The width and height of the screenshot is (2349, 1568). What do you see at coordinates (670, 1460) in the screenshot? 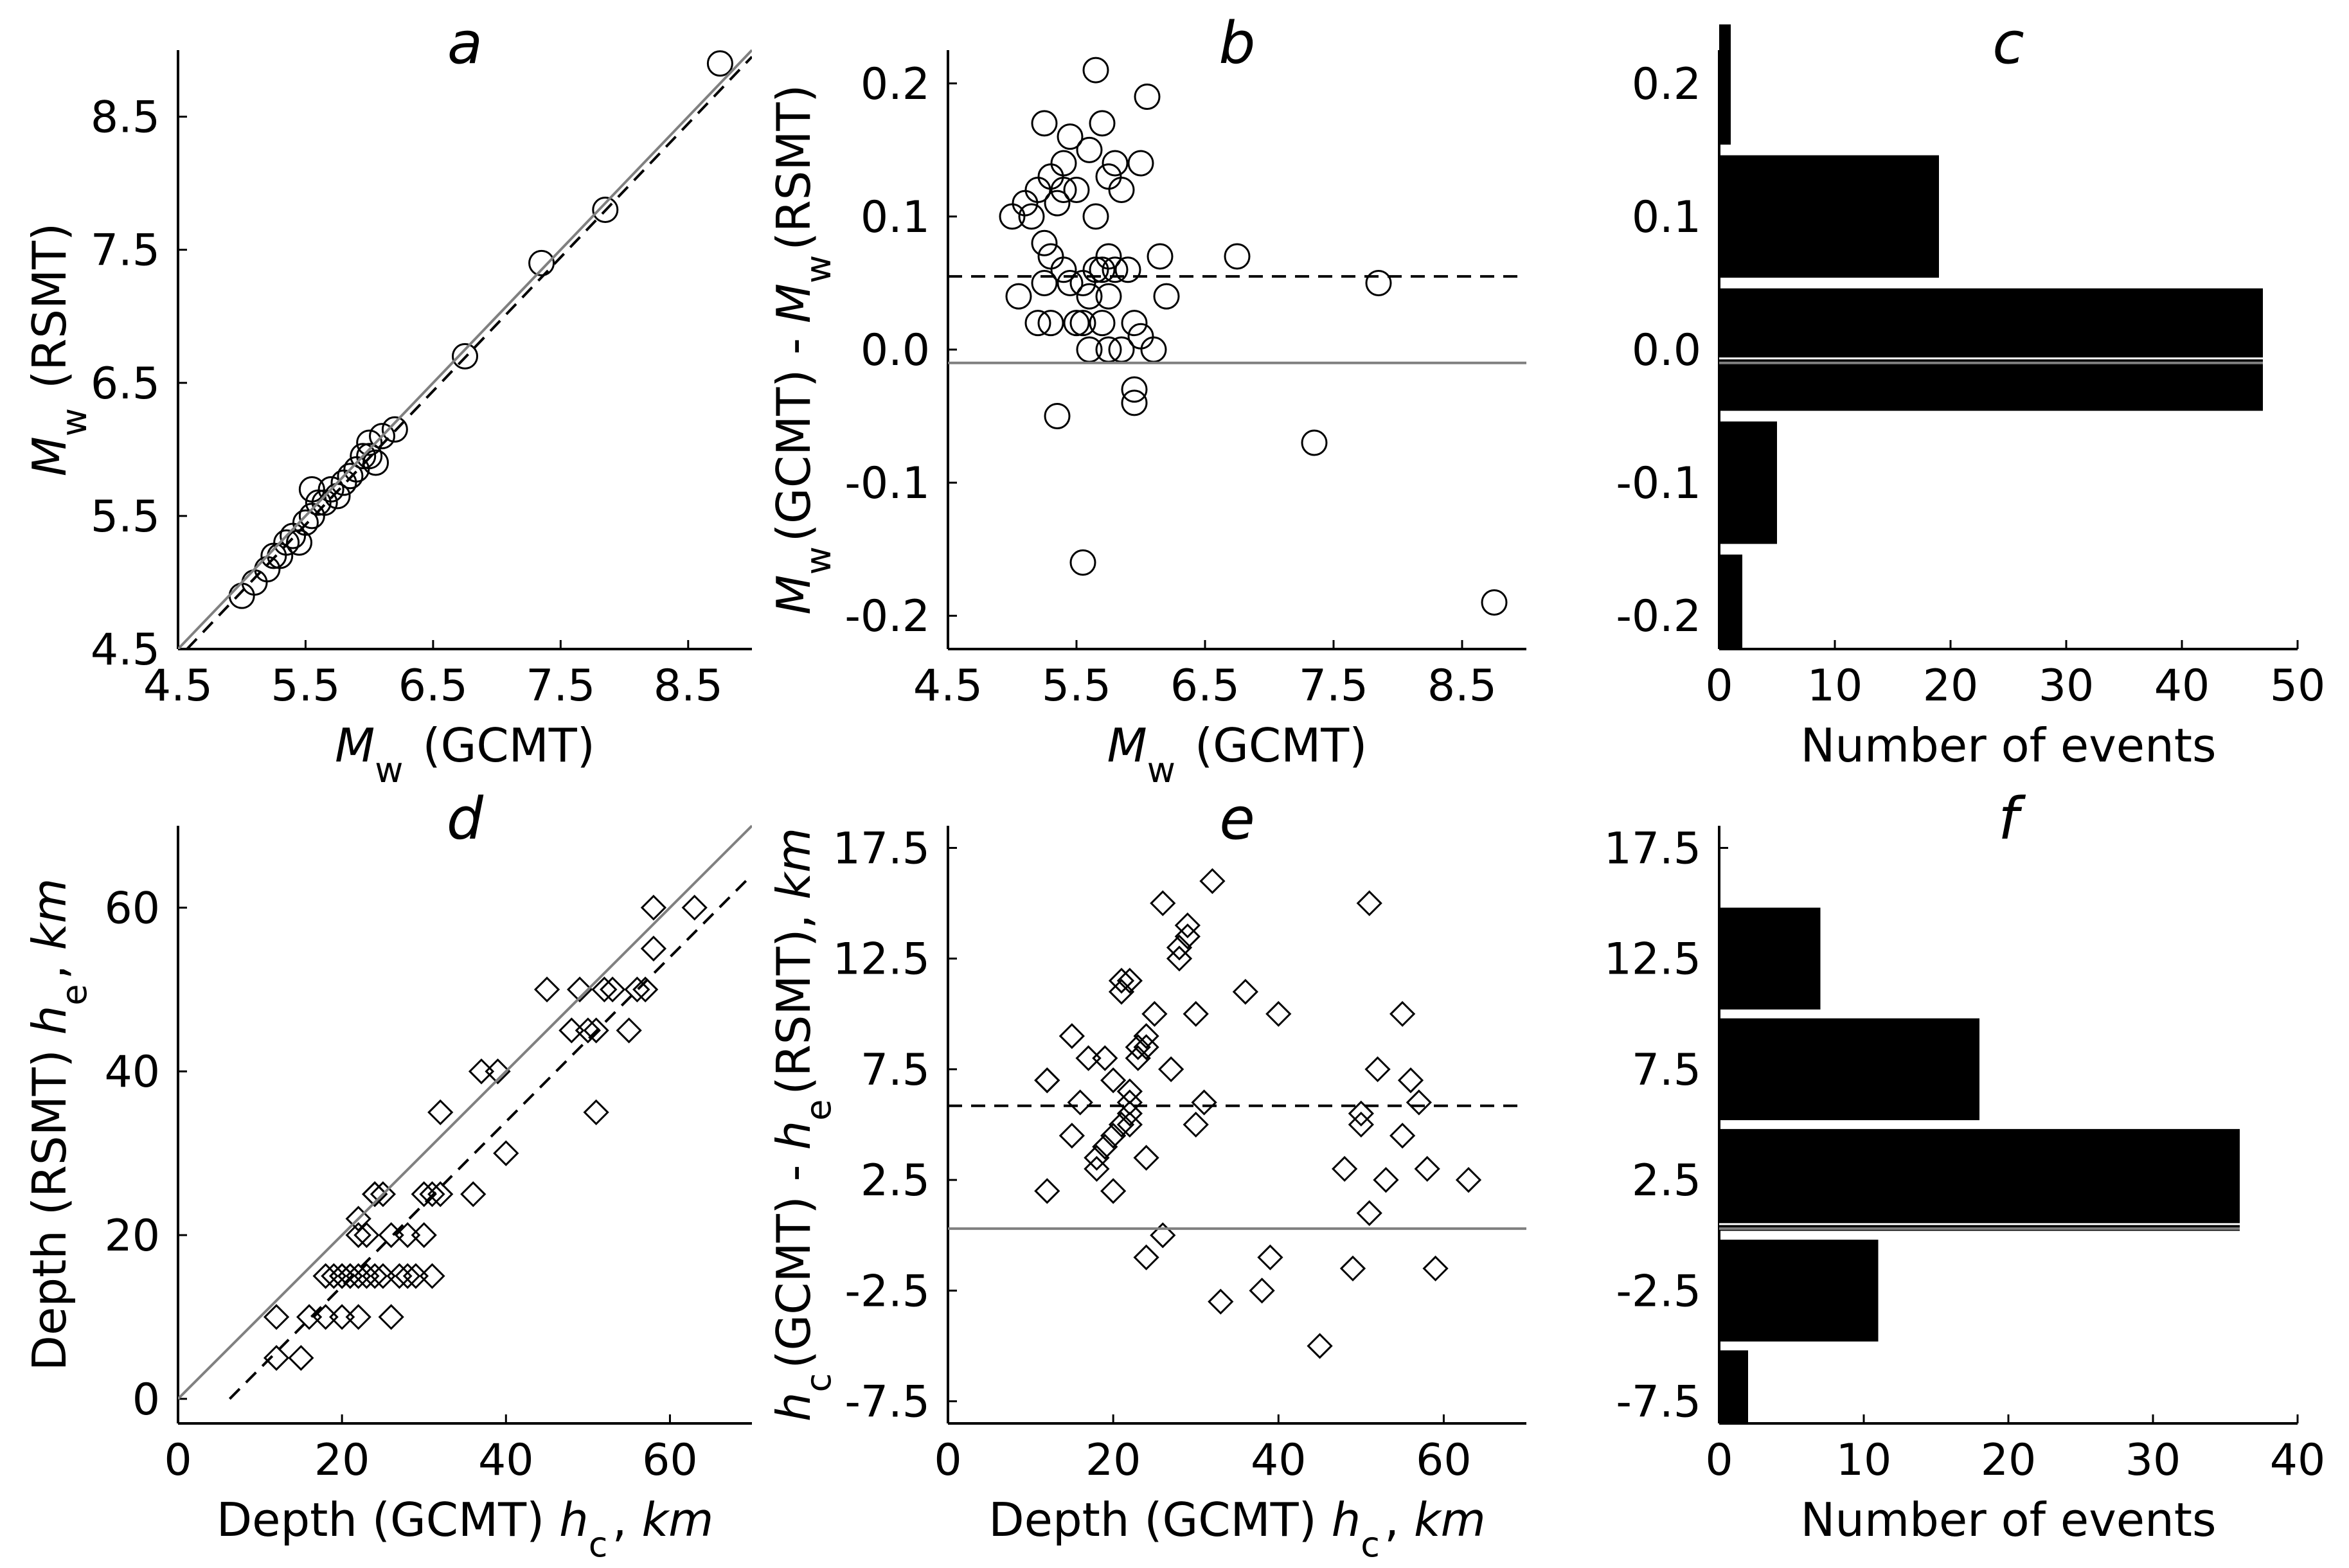
I see `x-tick-label: 60` at bounding box center [670, 1460].